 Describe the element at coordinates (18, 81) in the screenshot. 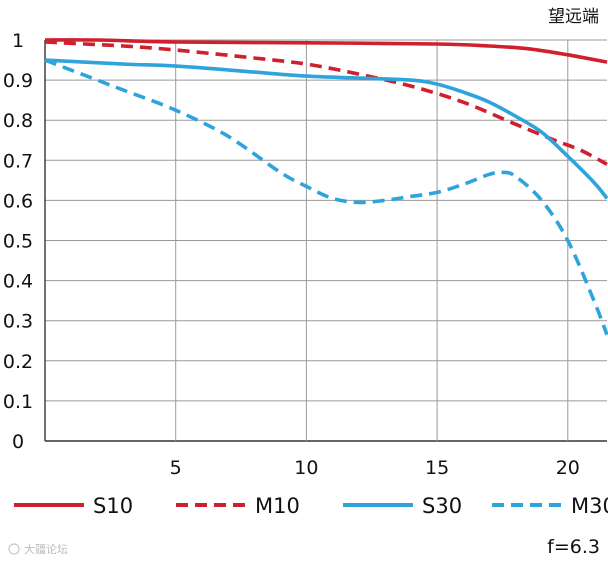

I see `y-tick-label: 0.9` at that location.